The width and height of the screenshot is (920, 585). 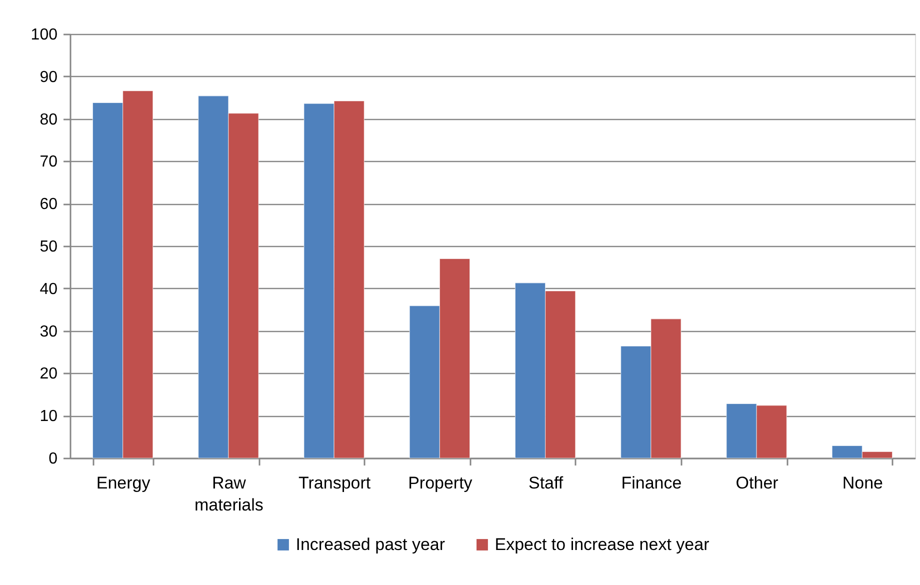 I want to click on x-tick-label: Transport, so click(x=334, y=483).